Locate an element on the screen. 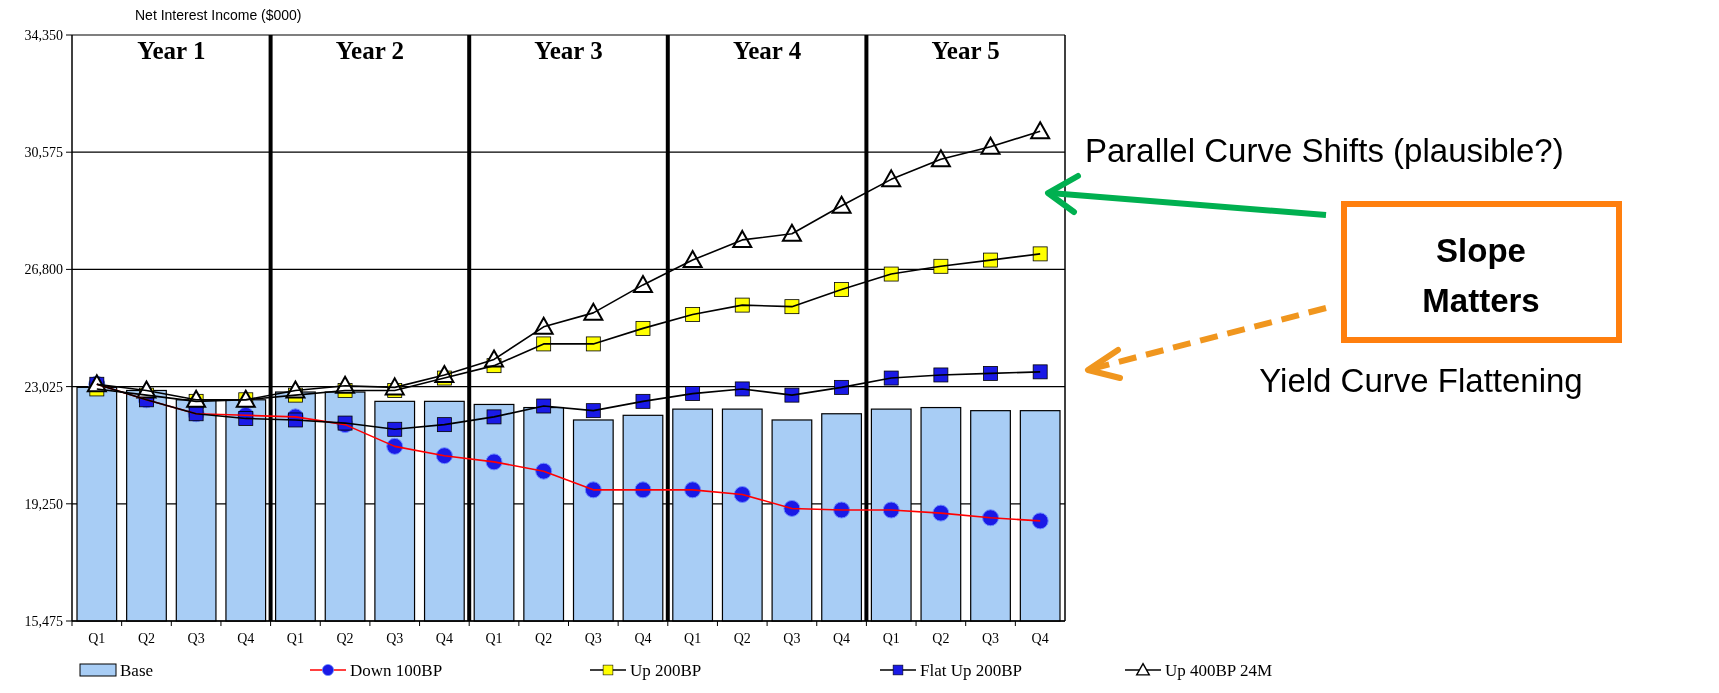 Image resolution: width=1719 pixels, height=693 pixels. y-tick-label: 15,475 is located at coordinates (43, 621).